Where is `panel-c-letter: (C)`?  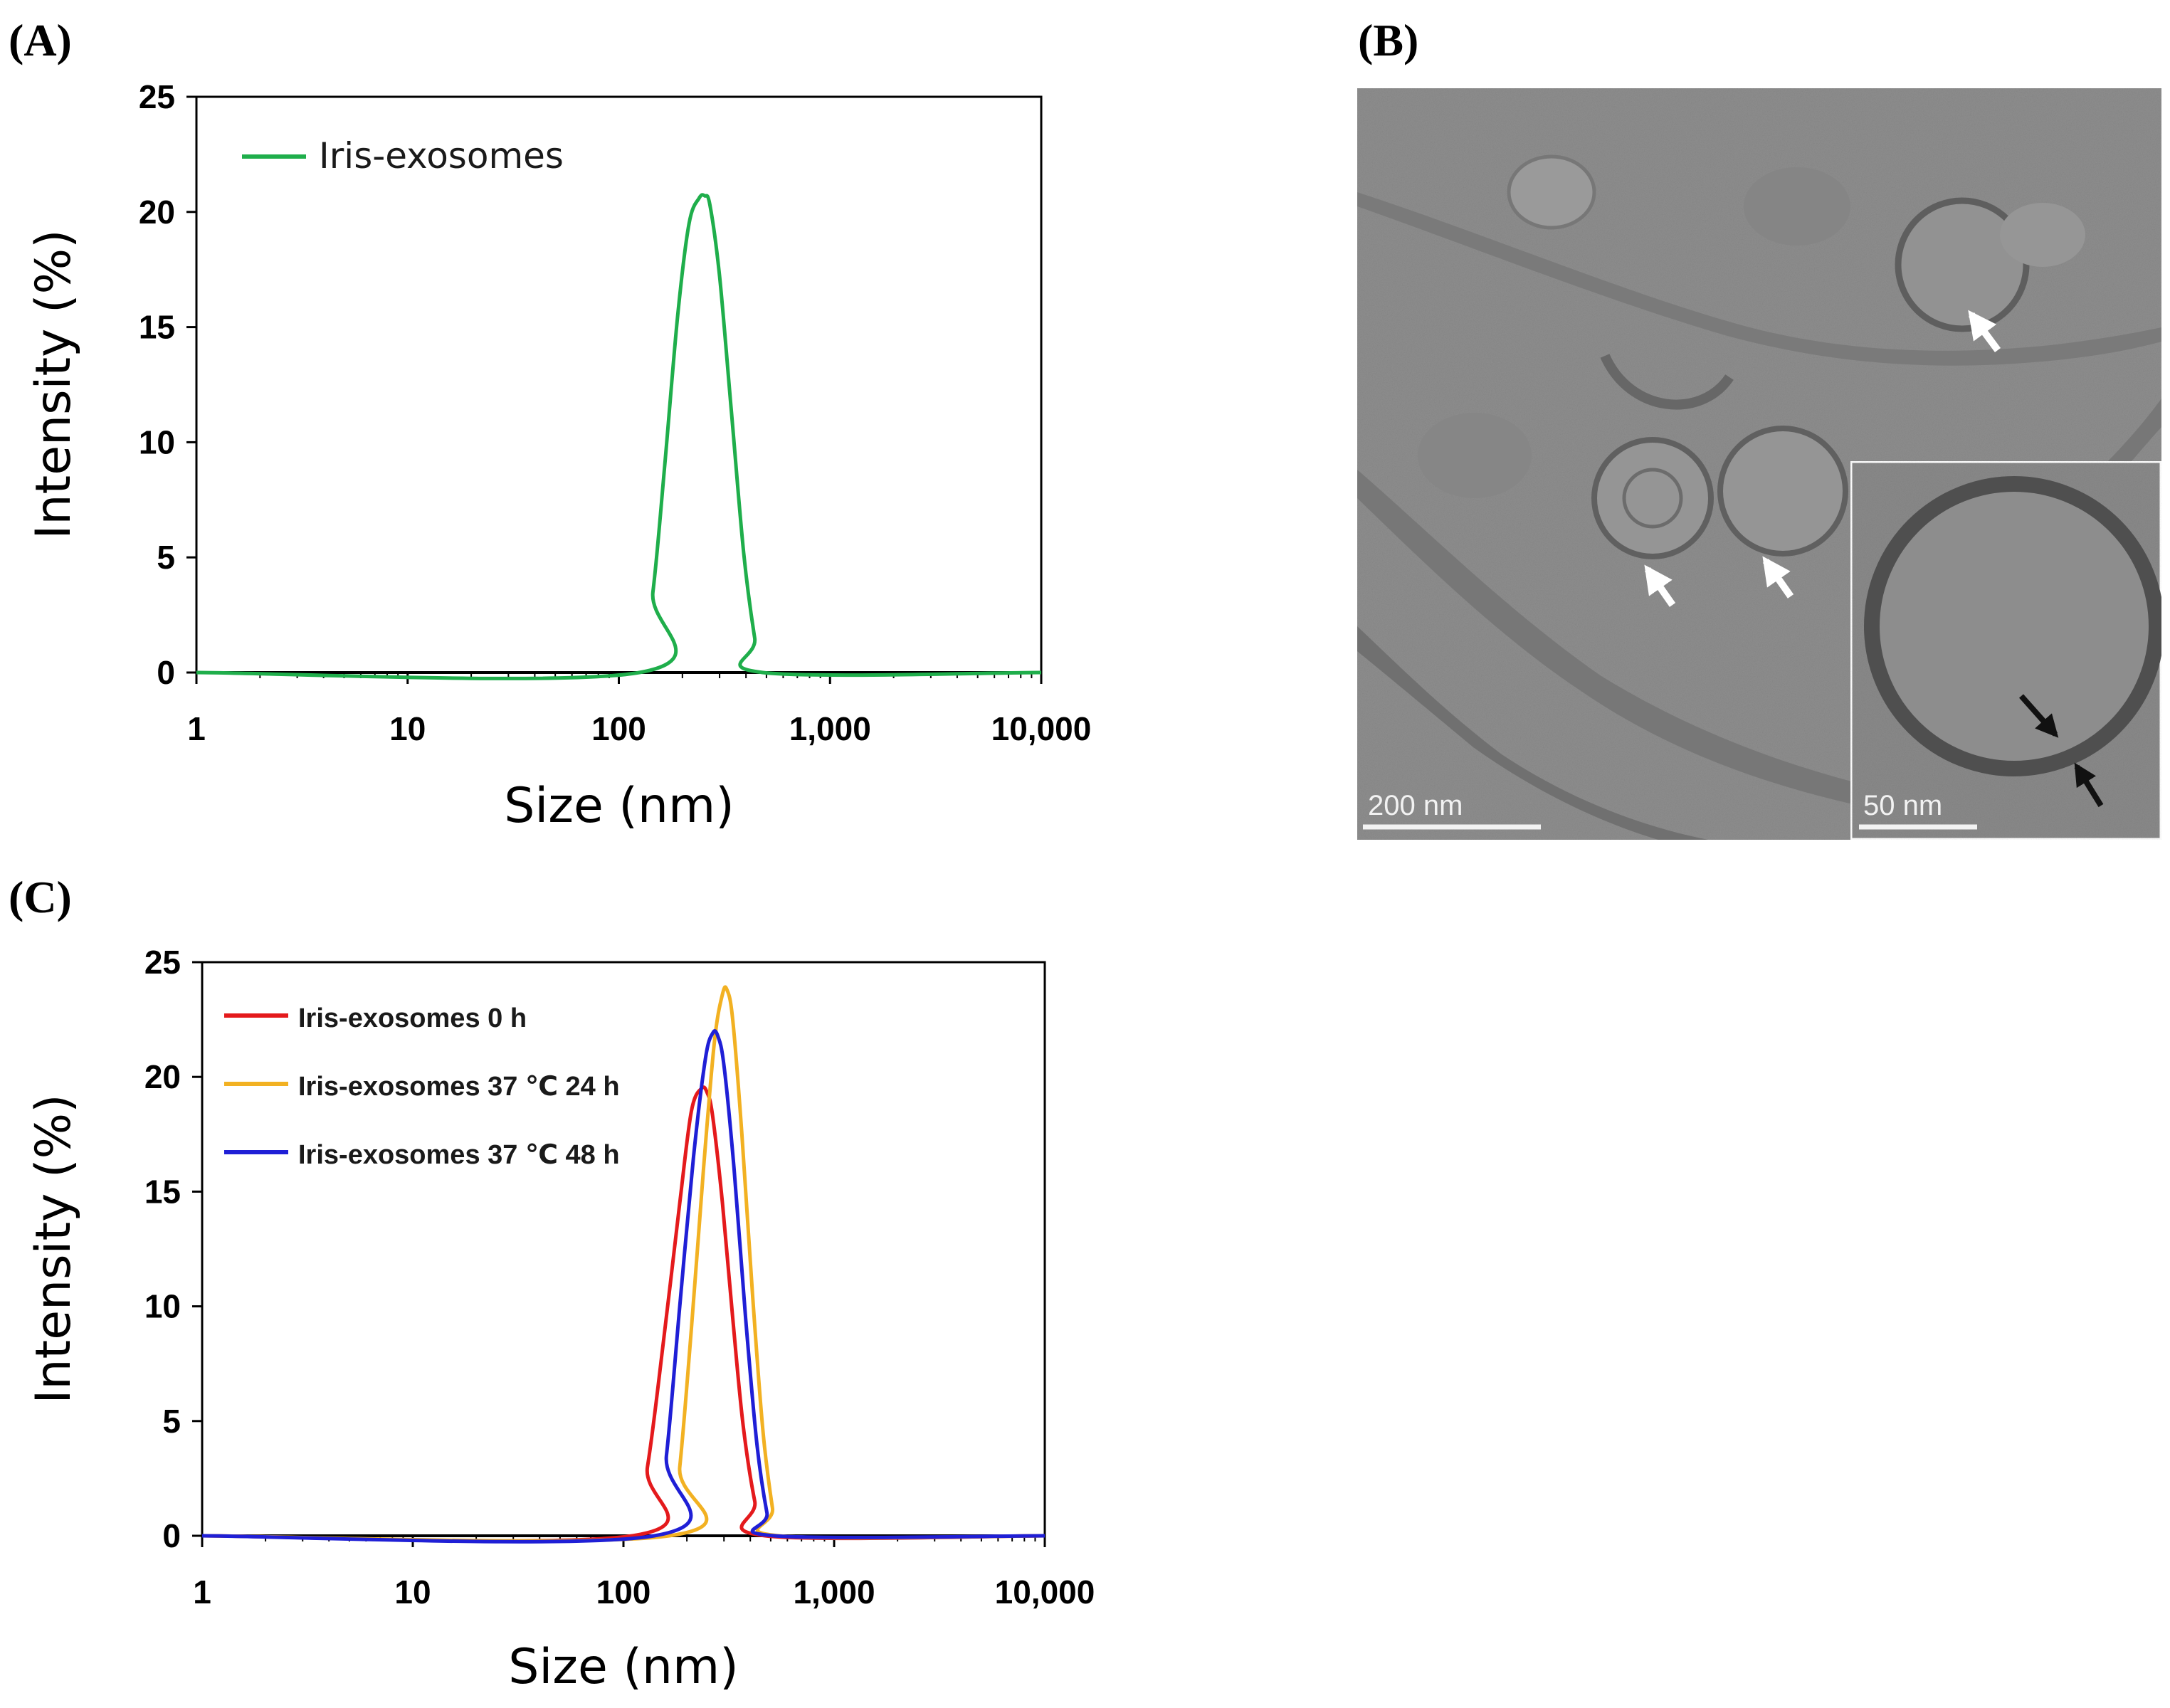 panel-c-letter: (C) is located at coordinates (40, 897).